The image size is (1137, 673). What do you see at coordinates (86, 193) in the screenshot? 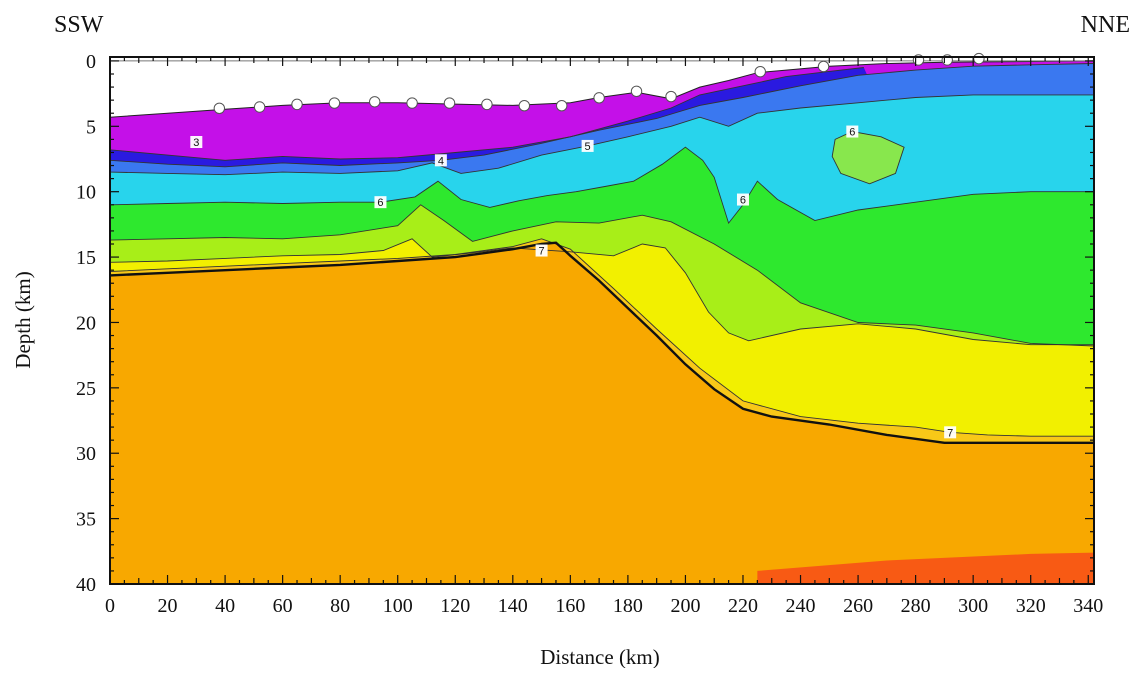
I see `y-tick-label: 10` at bounding box center [86, 193].